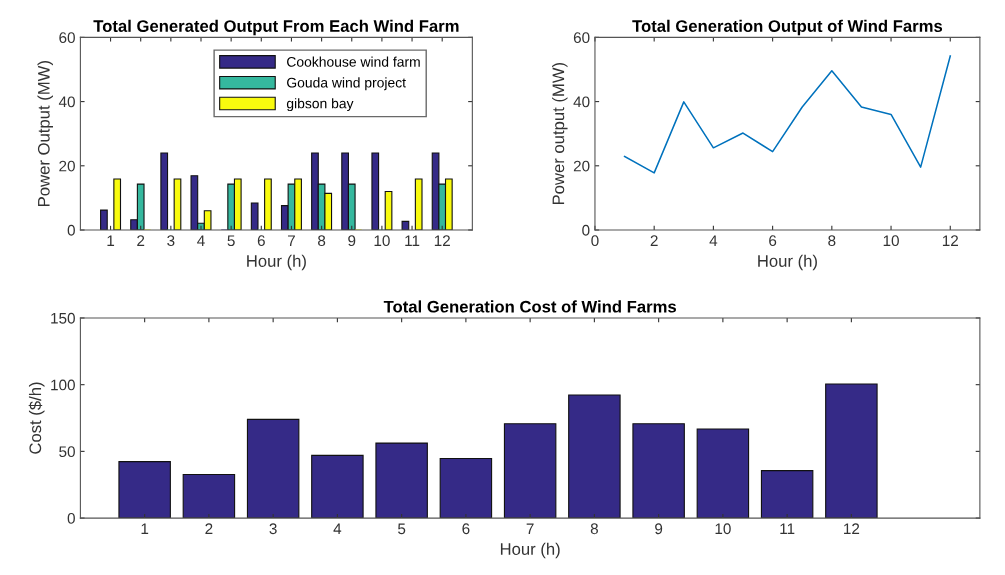 Image resolution: width=1005 pixels, height=575 pixels. I want to click on legend-label: Cookhouse wind farm, so click(353, 61).